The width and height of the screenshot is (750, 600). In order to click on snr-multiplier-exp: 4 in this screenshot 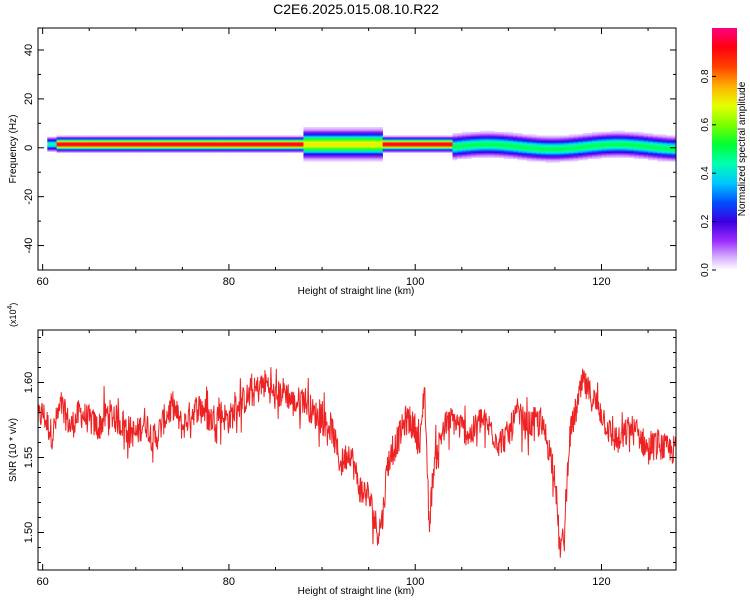, I will do `click(10, 307)`.